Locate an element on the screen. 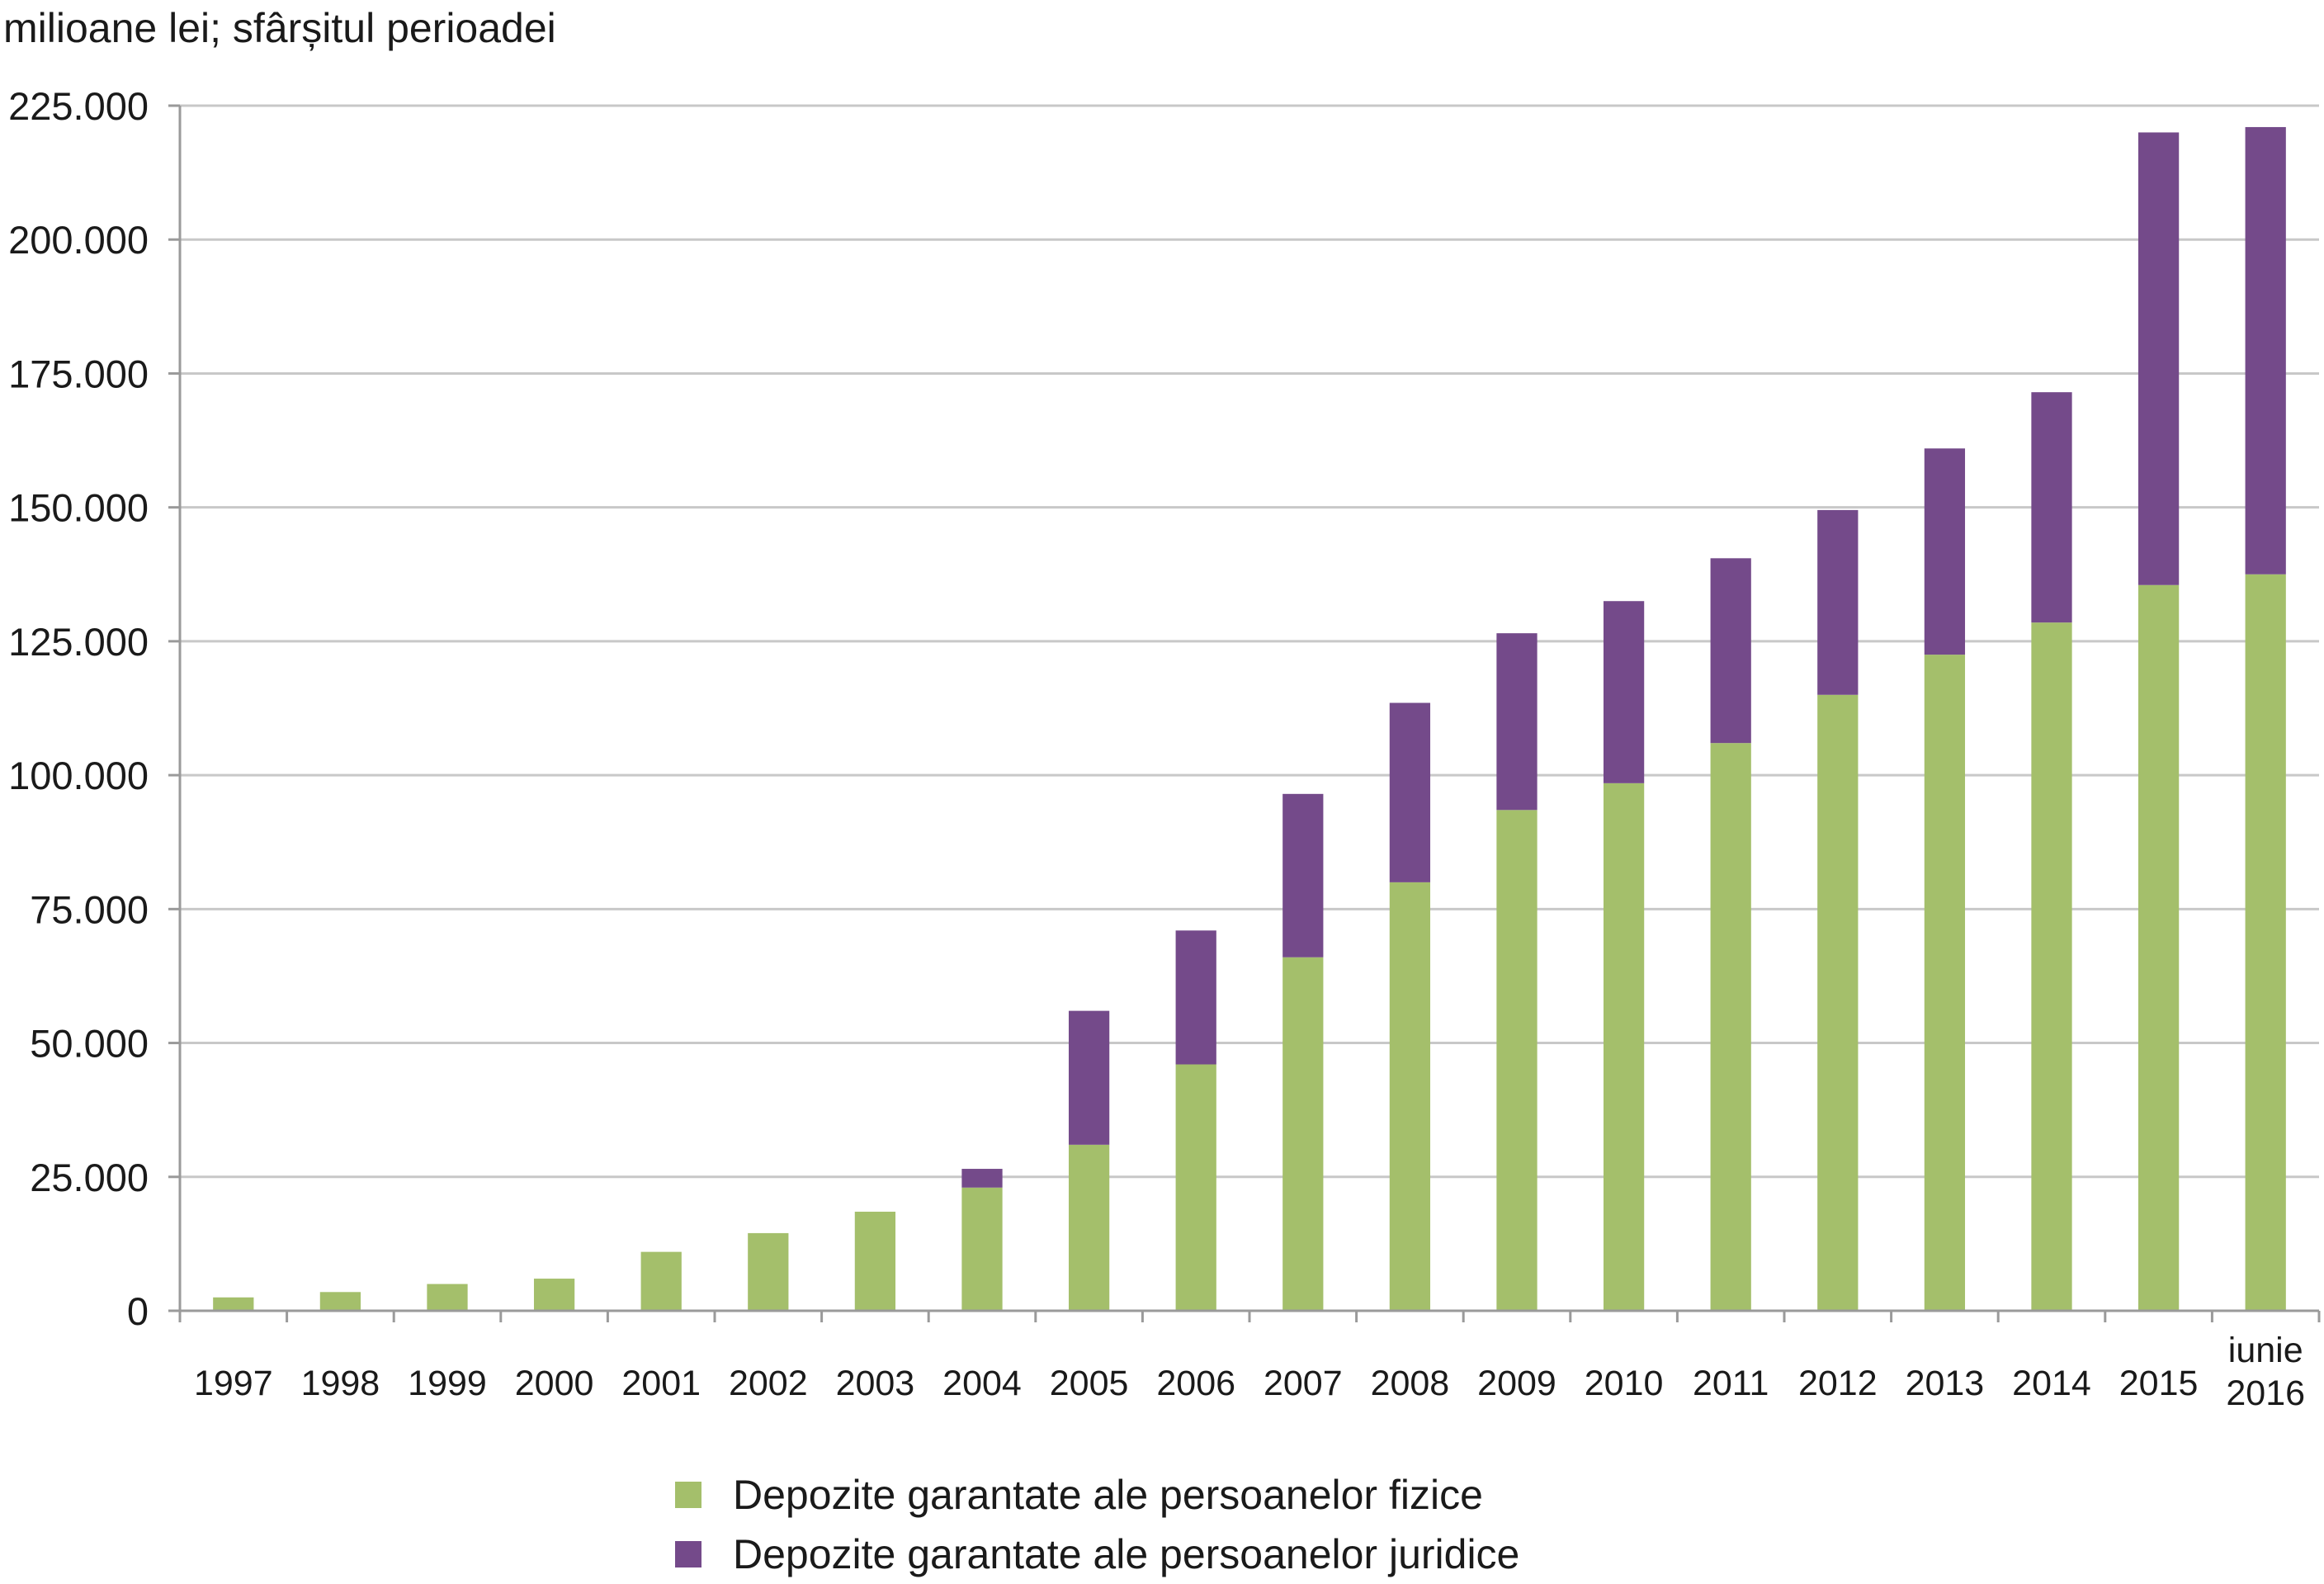 This screenshot has width=2324, height=1584. x-tick-label: 2005 is located at coordinates (1089, 1383).